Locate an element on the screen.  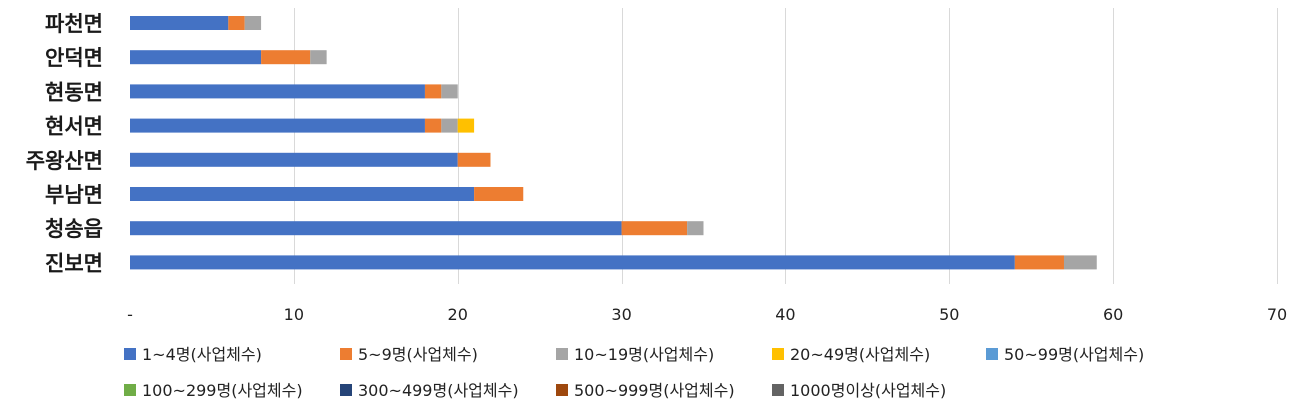
legend-item: 10~19명(사업체수) is located at coordinates (635, 354).